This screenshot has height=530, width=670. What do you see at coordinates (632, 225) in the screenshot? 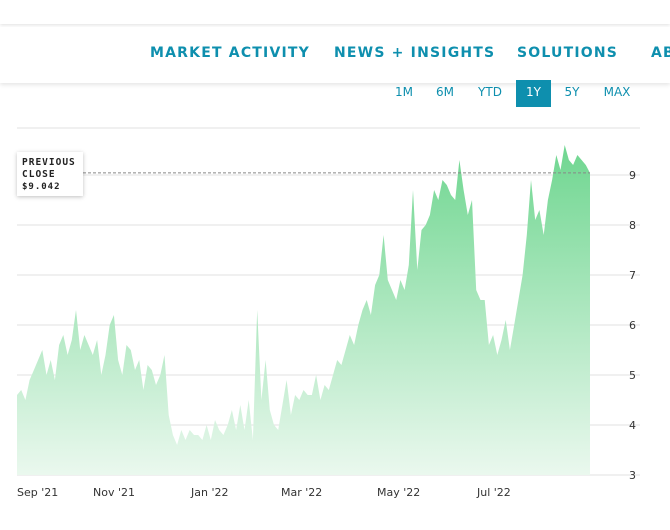
I see `y-tick-label: 8` at bounding box center [632, 225].